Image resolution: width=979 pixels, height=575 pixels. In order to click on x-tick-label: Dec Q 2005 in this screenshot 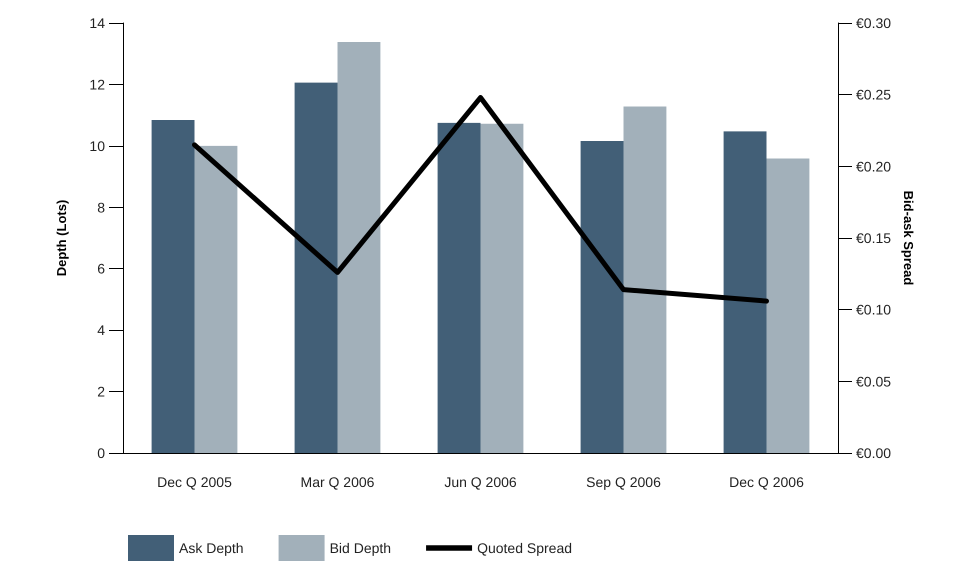, I will do `click(194, 482)`.